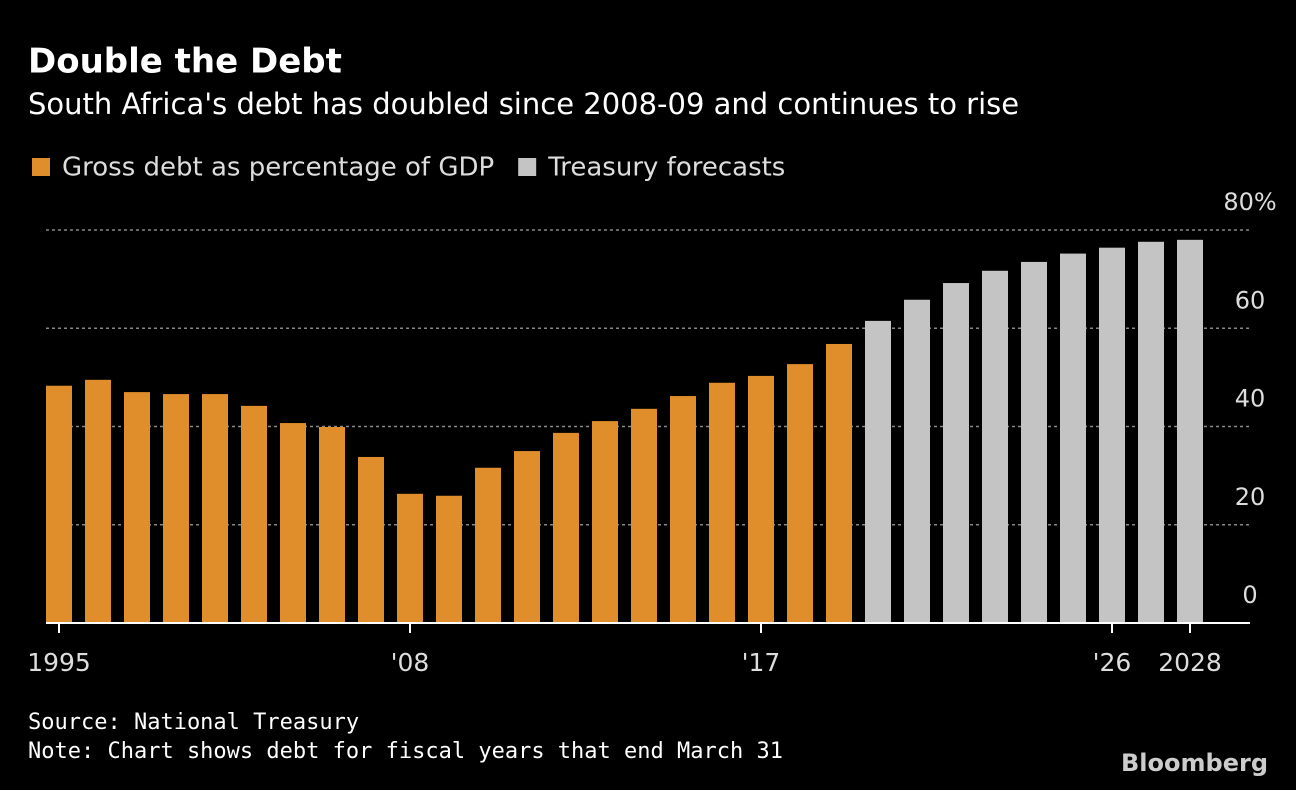  What do you see at coordinates (185, 62) in the screenshot?
I see `chart-title: Double the Debt` at bounding box center [185, 62].